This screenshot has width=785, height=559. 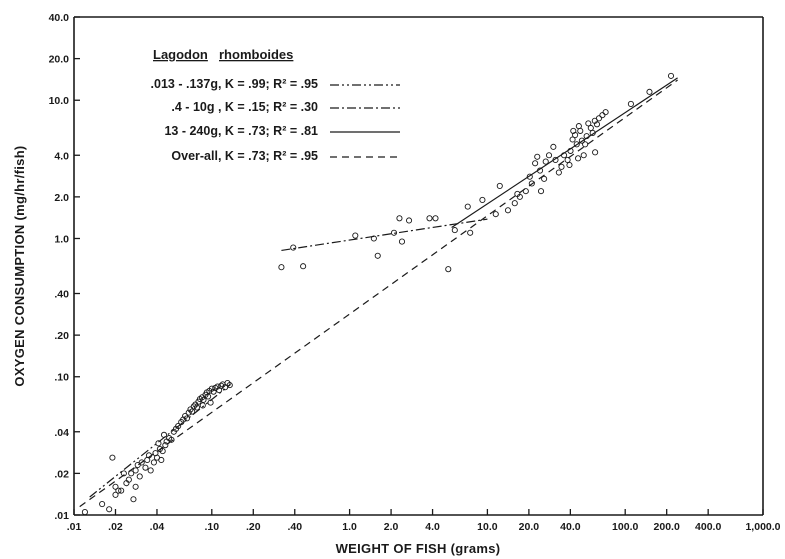 What do you see at coordinates (256, 54) in the screenshot?
I see `legend-title-species: rhomboides` at bounding box center [256, 54].